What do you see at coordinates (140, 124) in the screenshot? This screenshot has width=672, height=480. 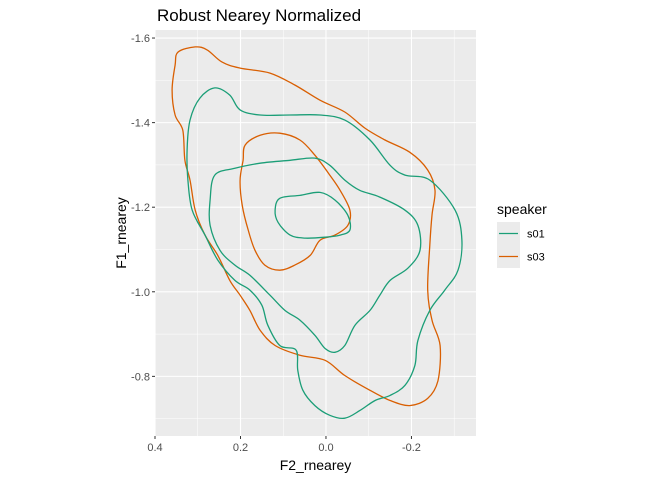 I see `y-tick-label: -1.4` at bounding box center [140, 124].